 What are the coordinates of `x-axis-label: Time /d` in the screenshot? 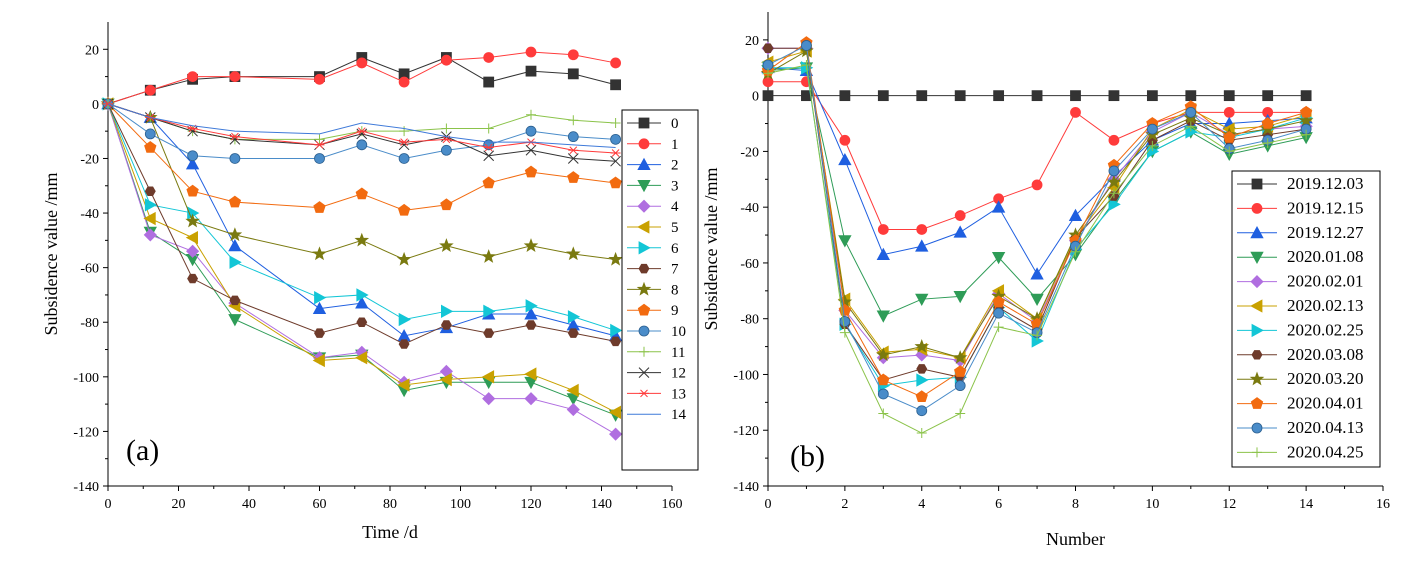 It's located at (390, 532).